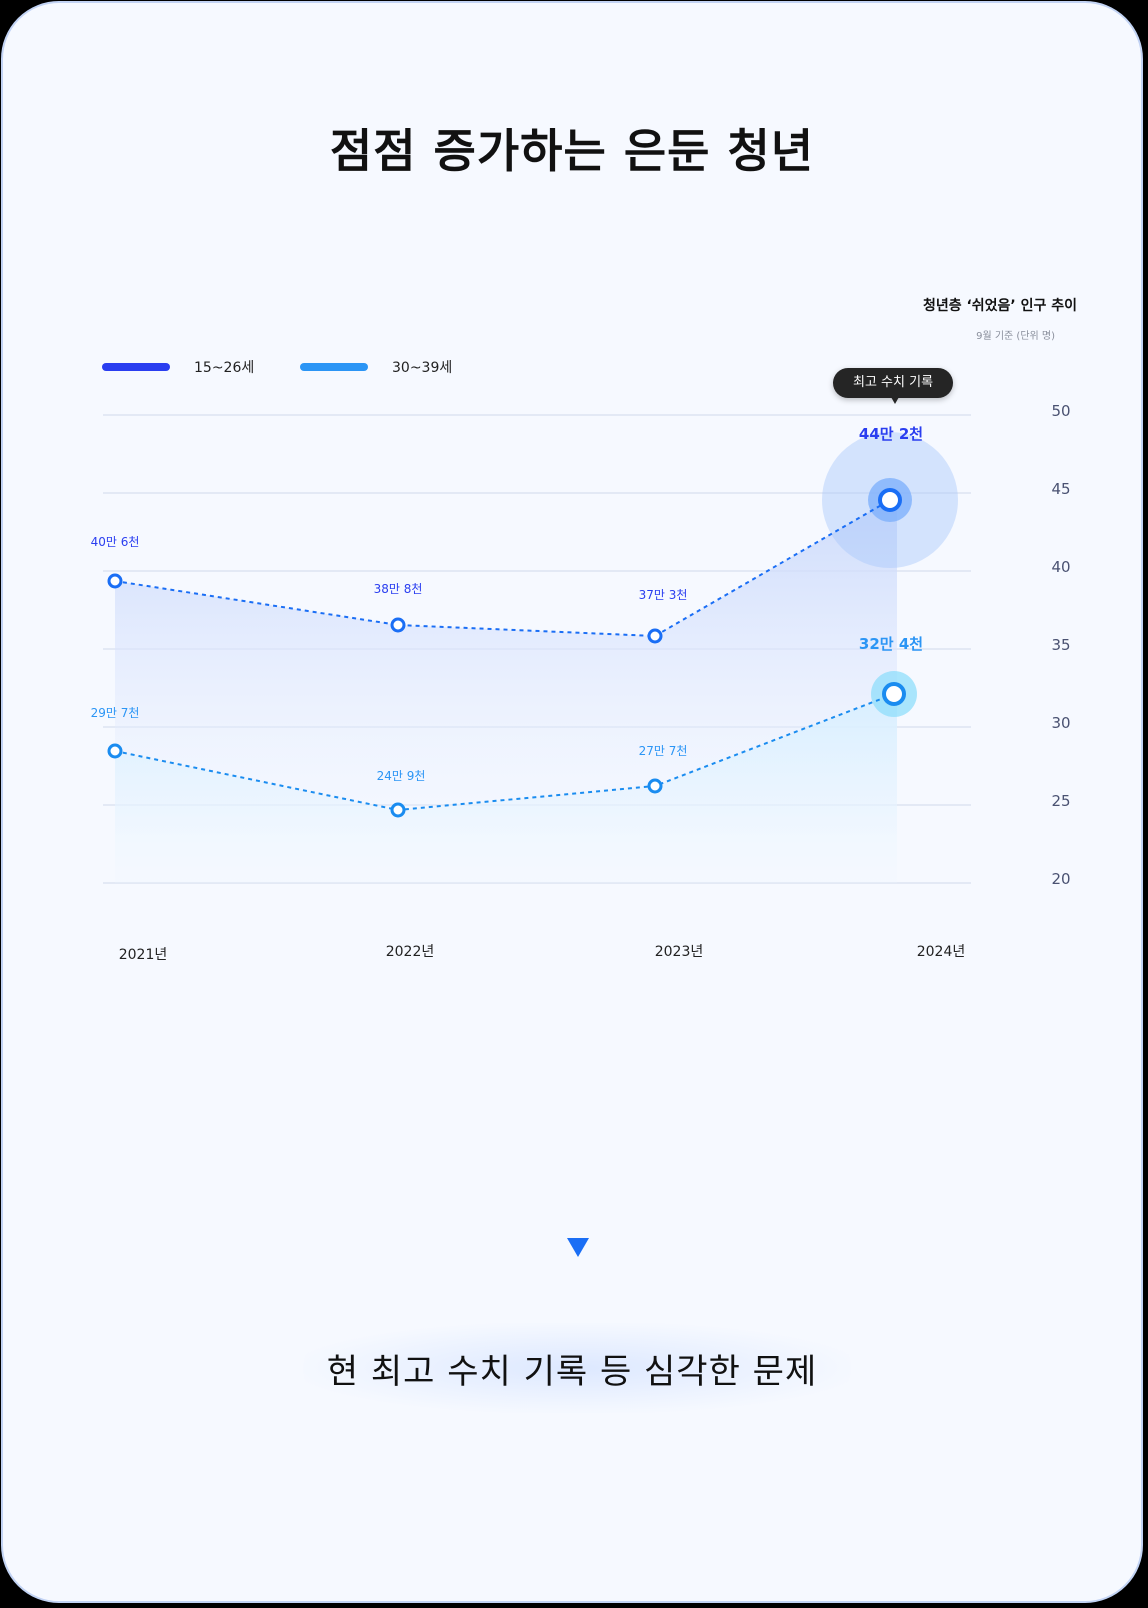 The width and height of the screenshot is (1148, 1608). What do you see at coordinates (401, 775) in the screenshot?
I see `data-label: 24만 9천` at bounding box center [401, 775].